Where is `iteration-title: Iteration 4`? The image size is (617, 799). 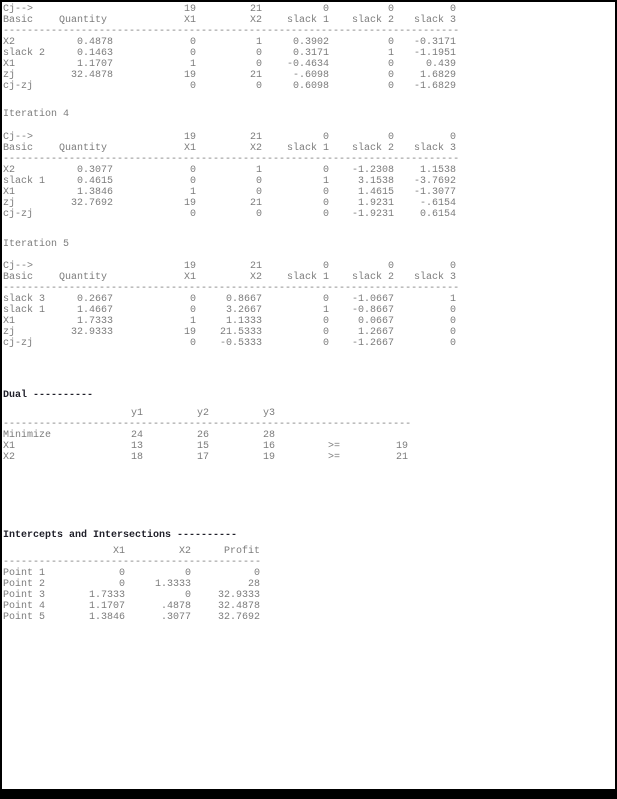
iteration-title: Iteration 4 is located at coordinates (36, 114).